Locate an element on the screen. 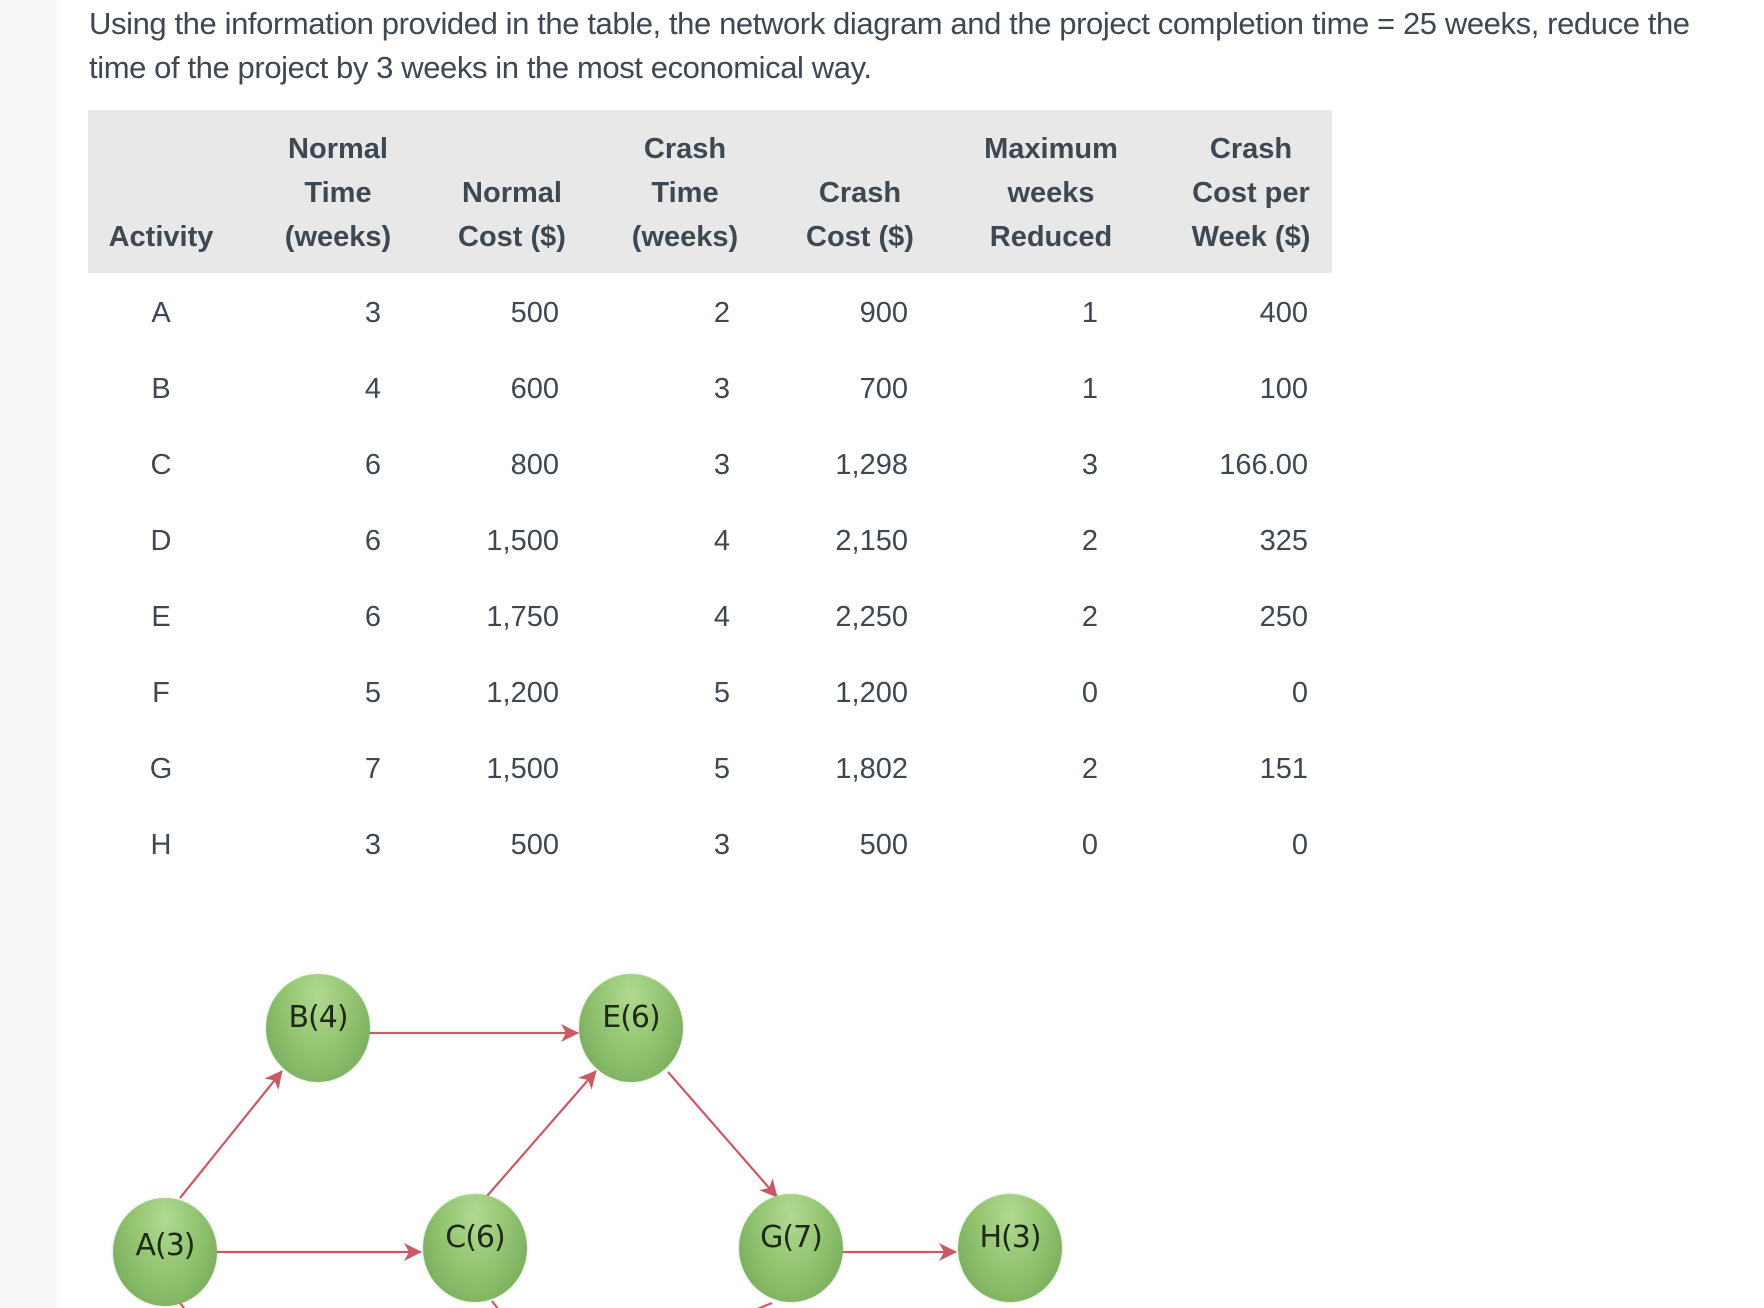 Image resolution: width=1764 pixels, height=1308 pixels. table-row: H 3 500 3 500 0 0 is located at coordinates (710, 845).